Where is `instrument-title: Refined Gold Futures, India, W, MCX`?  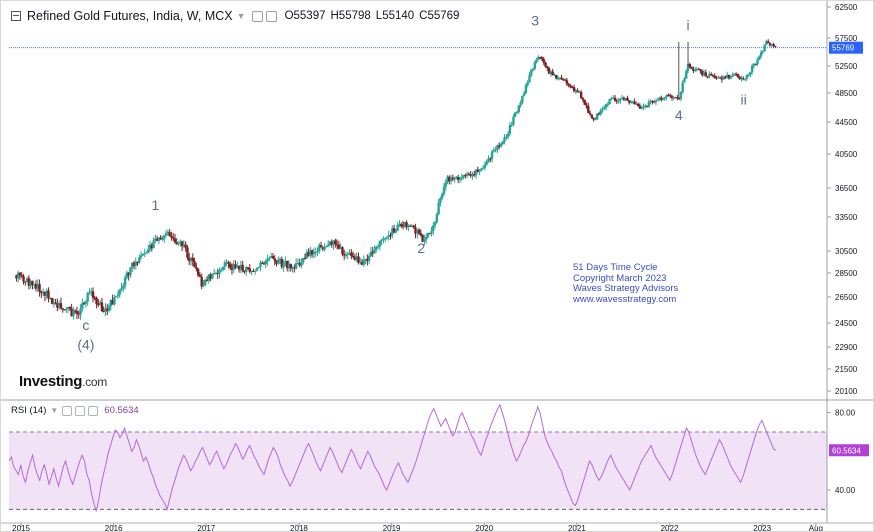 instrument-title: Refined Gold Futures, India, W, MCX is located at coordinates (130, 16).